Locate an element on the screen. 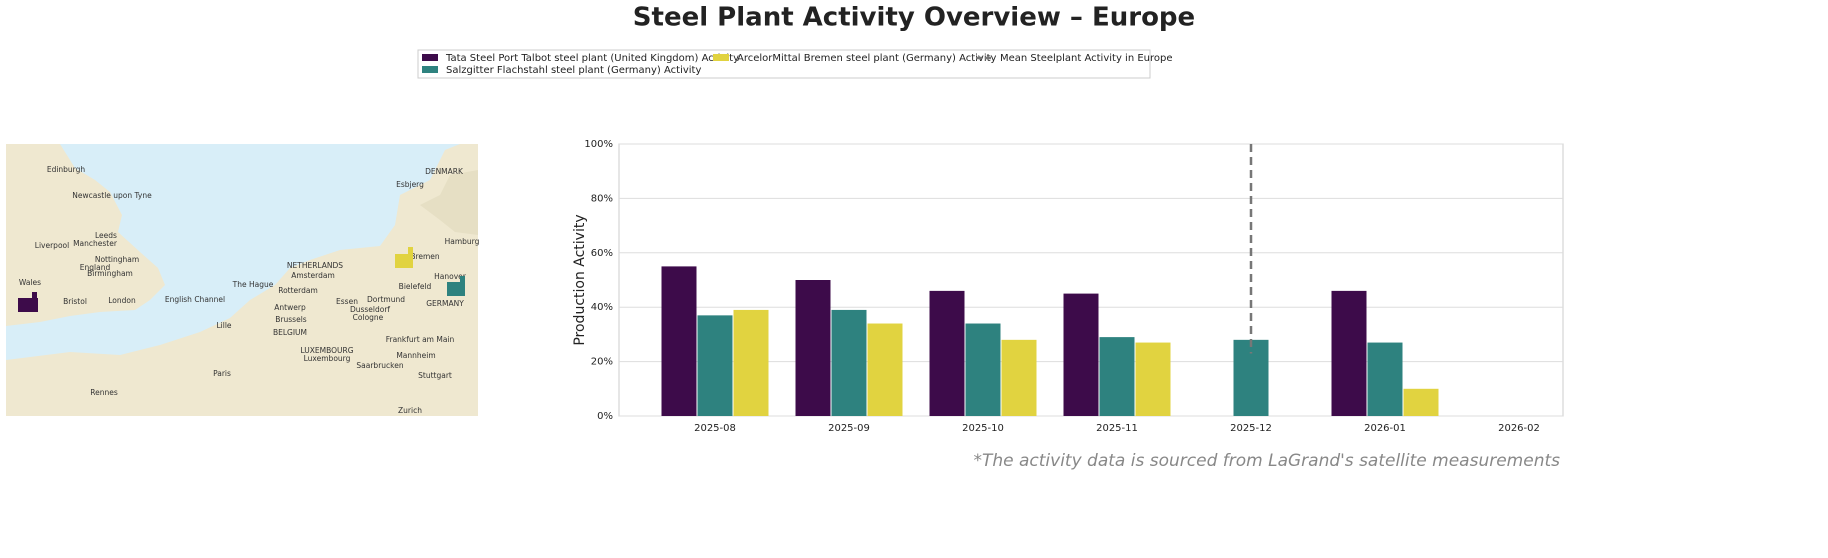 The height and width of the screenshot is (558, 1828). map-label: Cologne is located at coordinates (368, 317).